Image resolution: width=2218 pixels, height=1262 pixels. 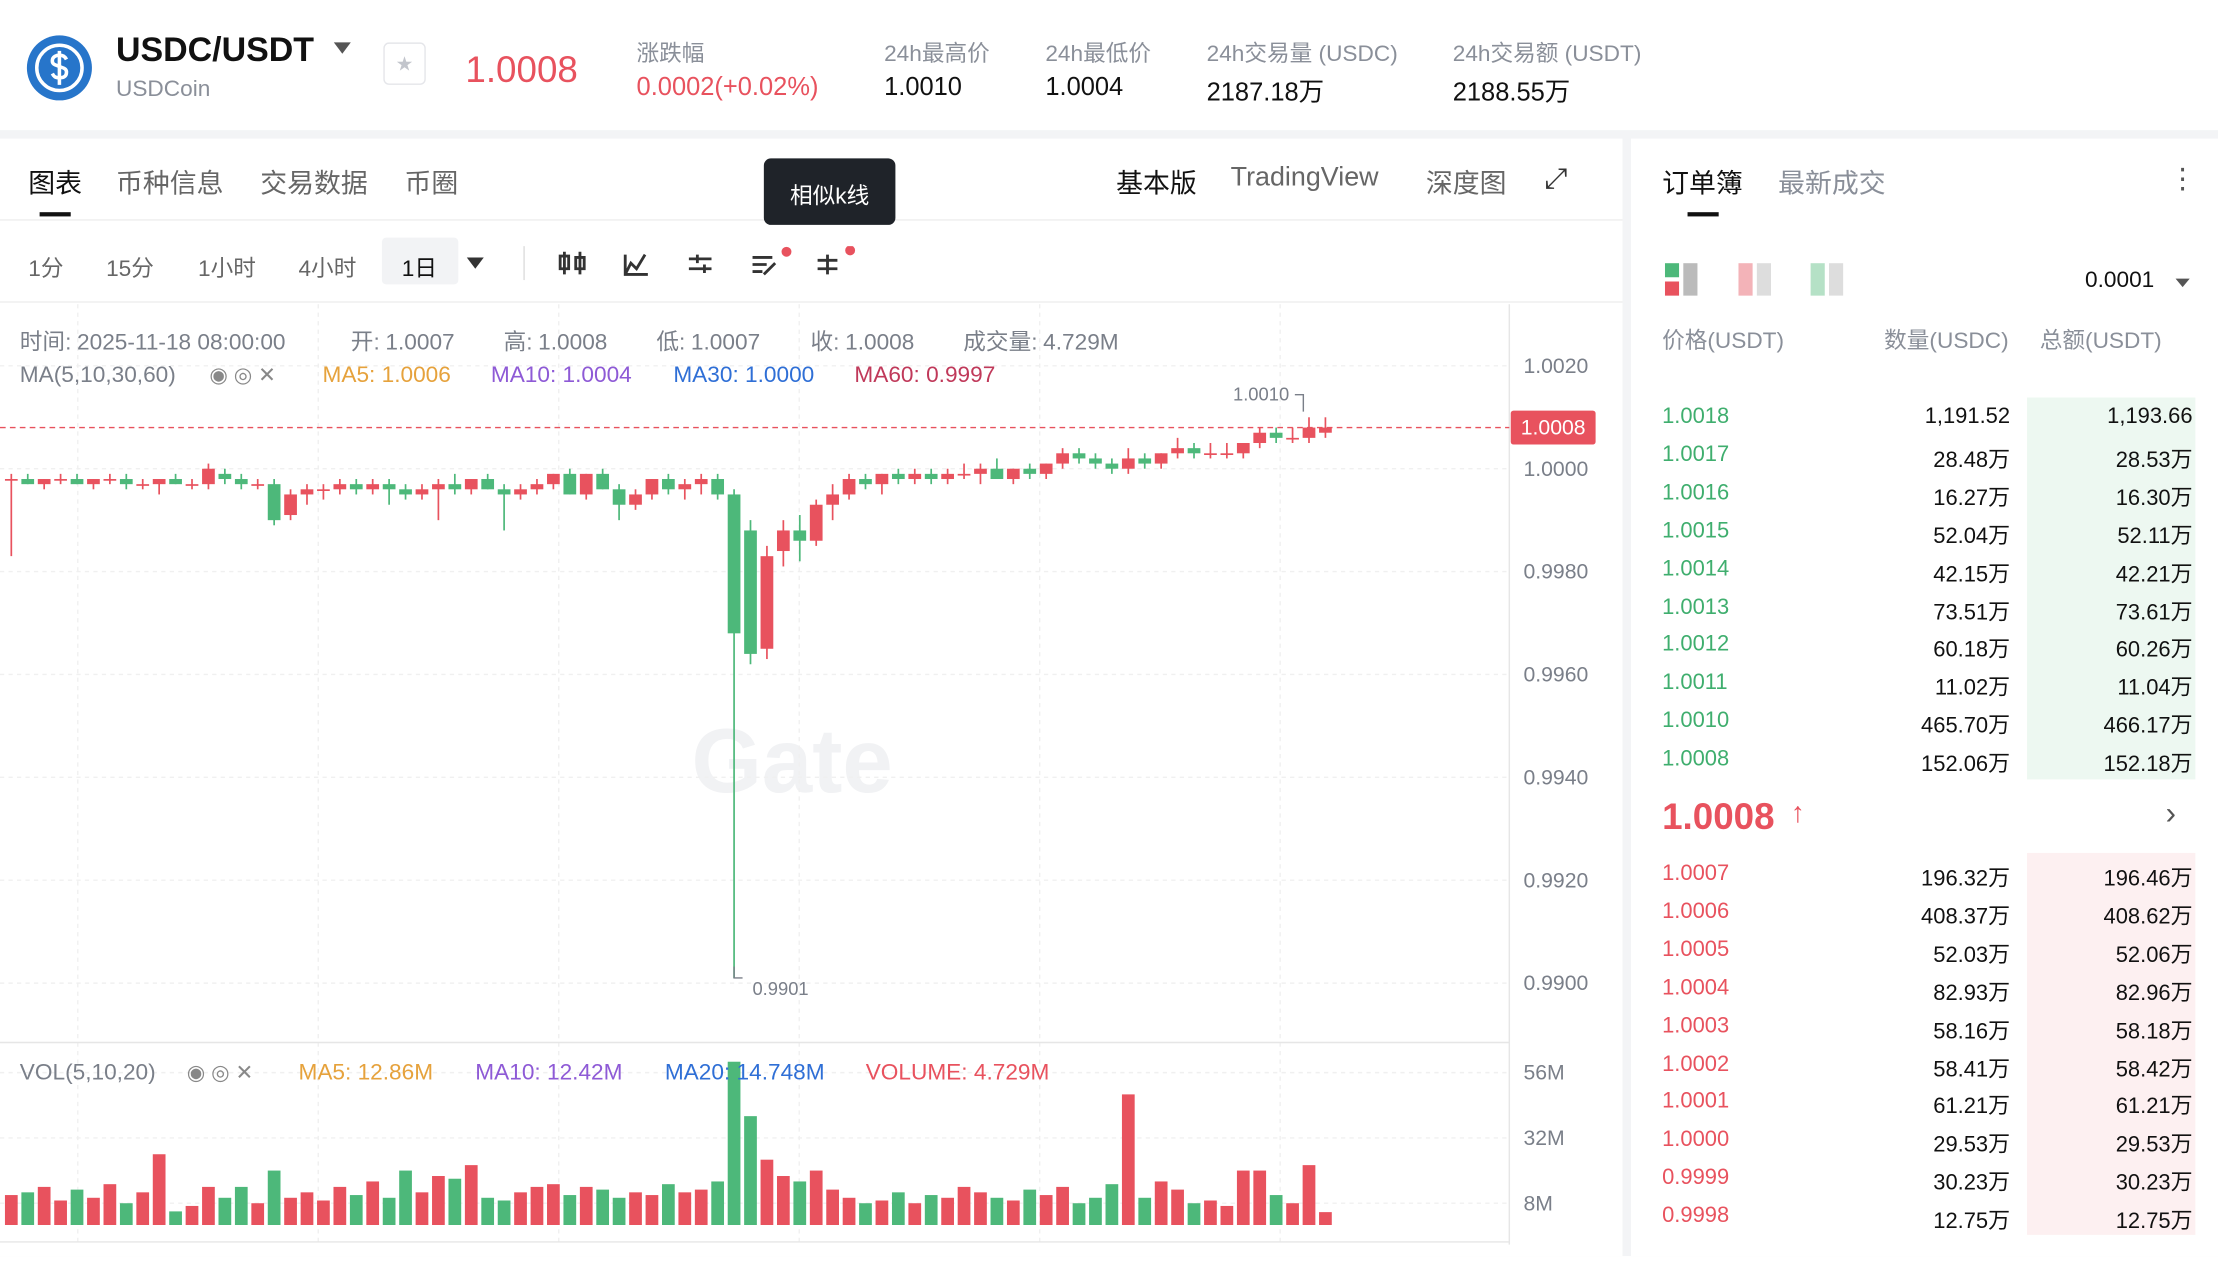 I want to click on interval: 1小时, so click(x=227, y=269).